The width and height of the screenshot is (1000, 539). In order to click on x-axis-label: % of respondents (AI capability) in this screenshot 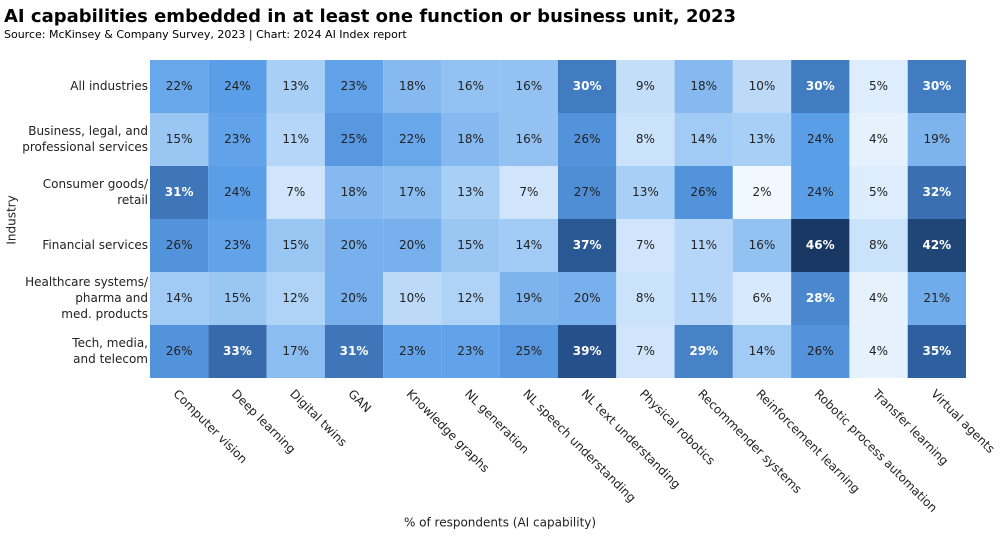, I will do `click(500, 523)`.